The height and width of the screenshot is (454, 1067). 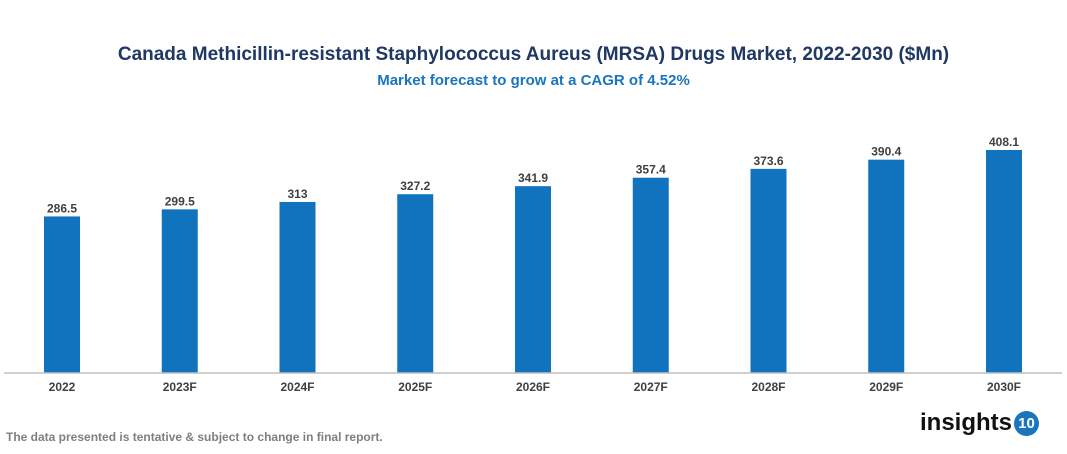 What do you see at coordinates (1004, 142) in the screenshot?
I see `data-label: 408.1` at bounding box center [1004, 142].